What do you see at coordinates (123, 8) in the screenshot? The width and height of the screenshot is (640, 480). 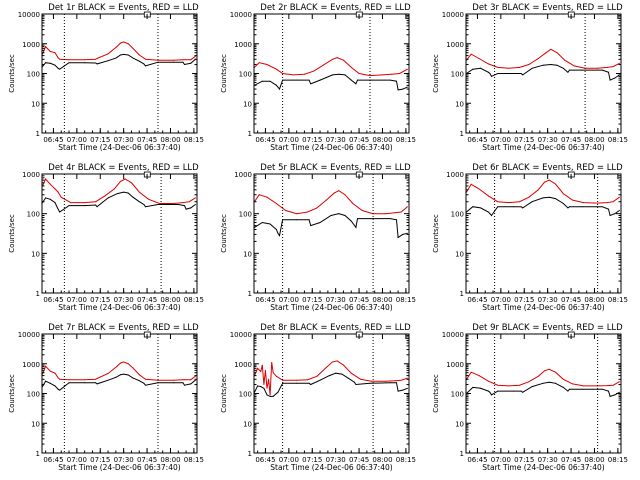 I see `chart-title: Det 1r BLACK = Events, RED = LLD` at bounding box center [123, 8].